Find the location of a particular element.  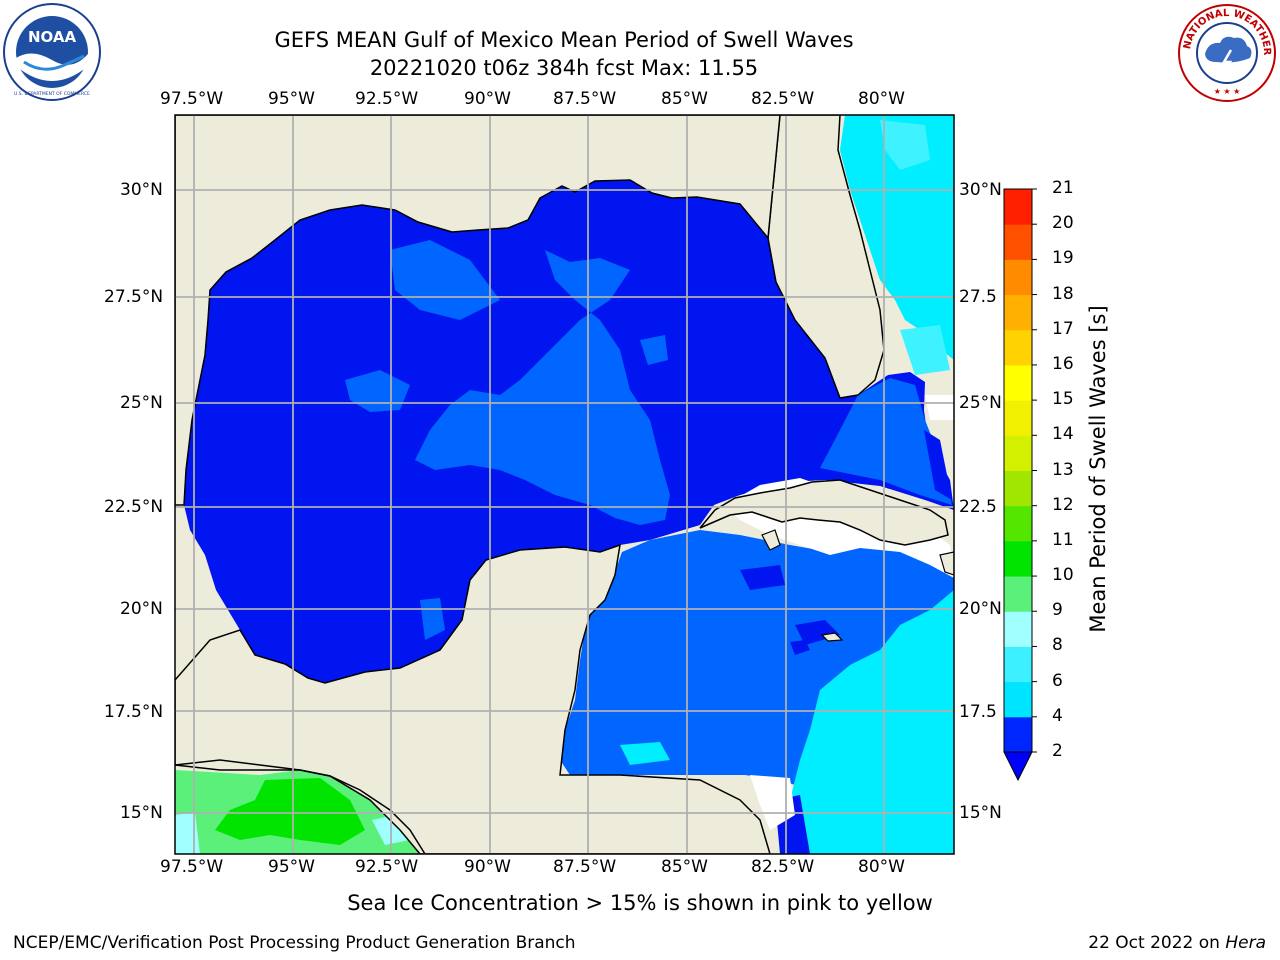

colorbar-label: Mean Period of Swell Waves [s] is located at coordinates (1098, 469).